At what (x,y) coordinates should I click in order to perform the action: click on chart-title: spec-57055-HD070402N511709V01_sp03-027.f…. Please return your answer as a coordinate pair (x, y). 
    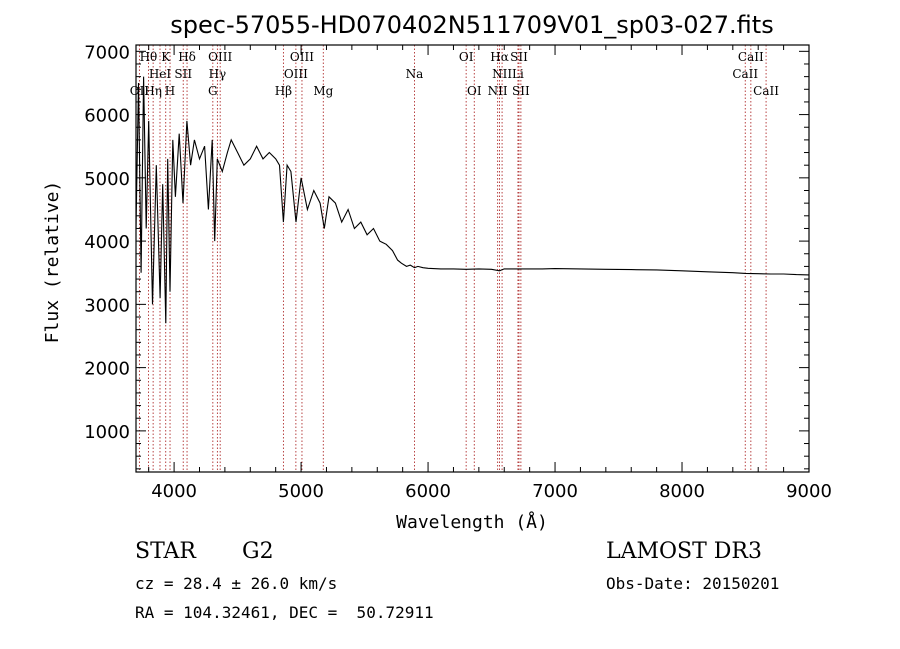
    Looking at the image, I should click on (471, 25).